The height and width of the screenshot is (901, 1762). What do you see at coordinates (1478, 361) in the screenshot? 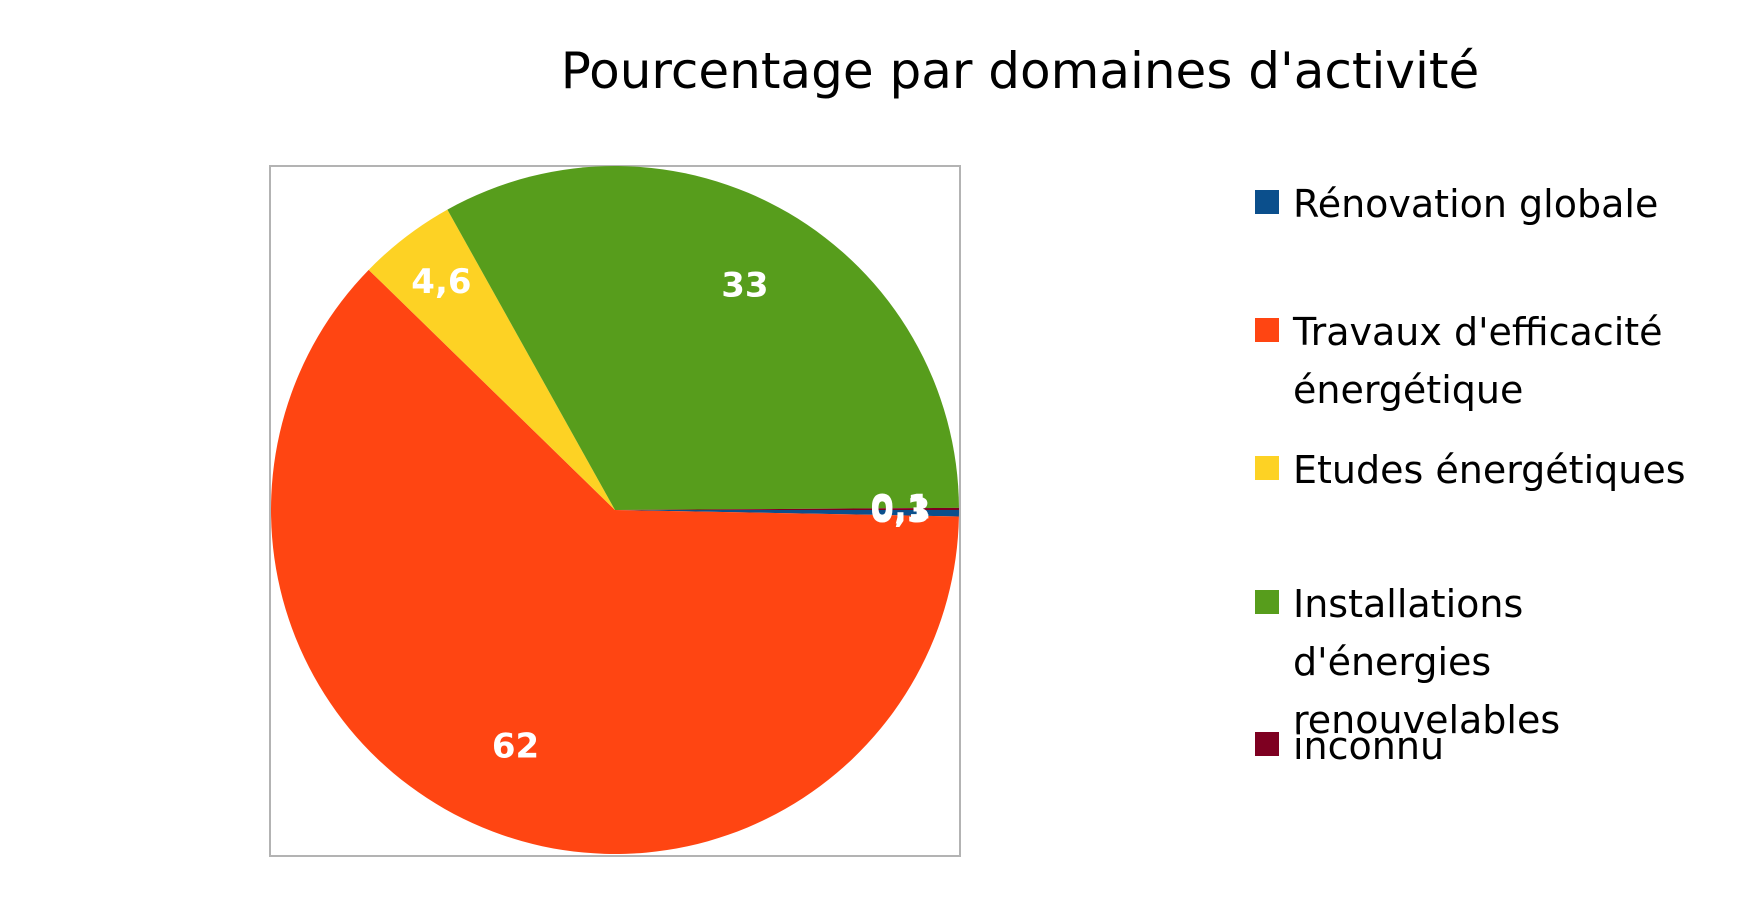
I see `legend-label: Travaux d'efficacité énergétique` at bounding box center [1478, 361].